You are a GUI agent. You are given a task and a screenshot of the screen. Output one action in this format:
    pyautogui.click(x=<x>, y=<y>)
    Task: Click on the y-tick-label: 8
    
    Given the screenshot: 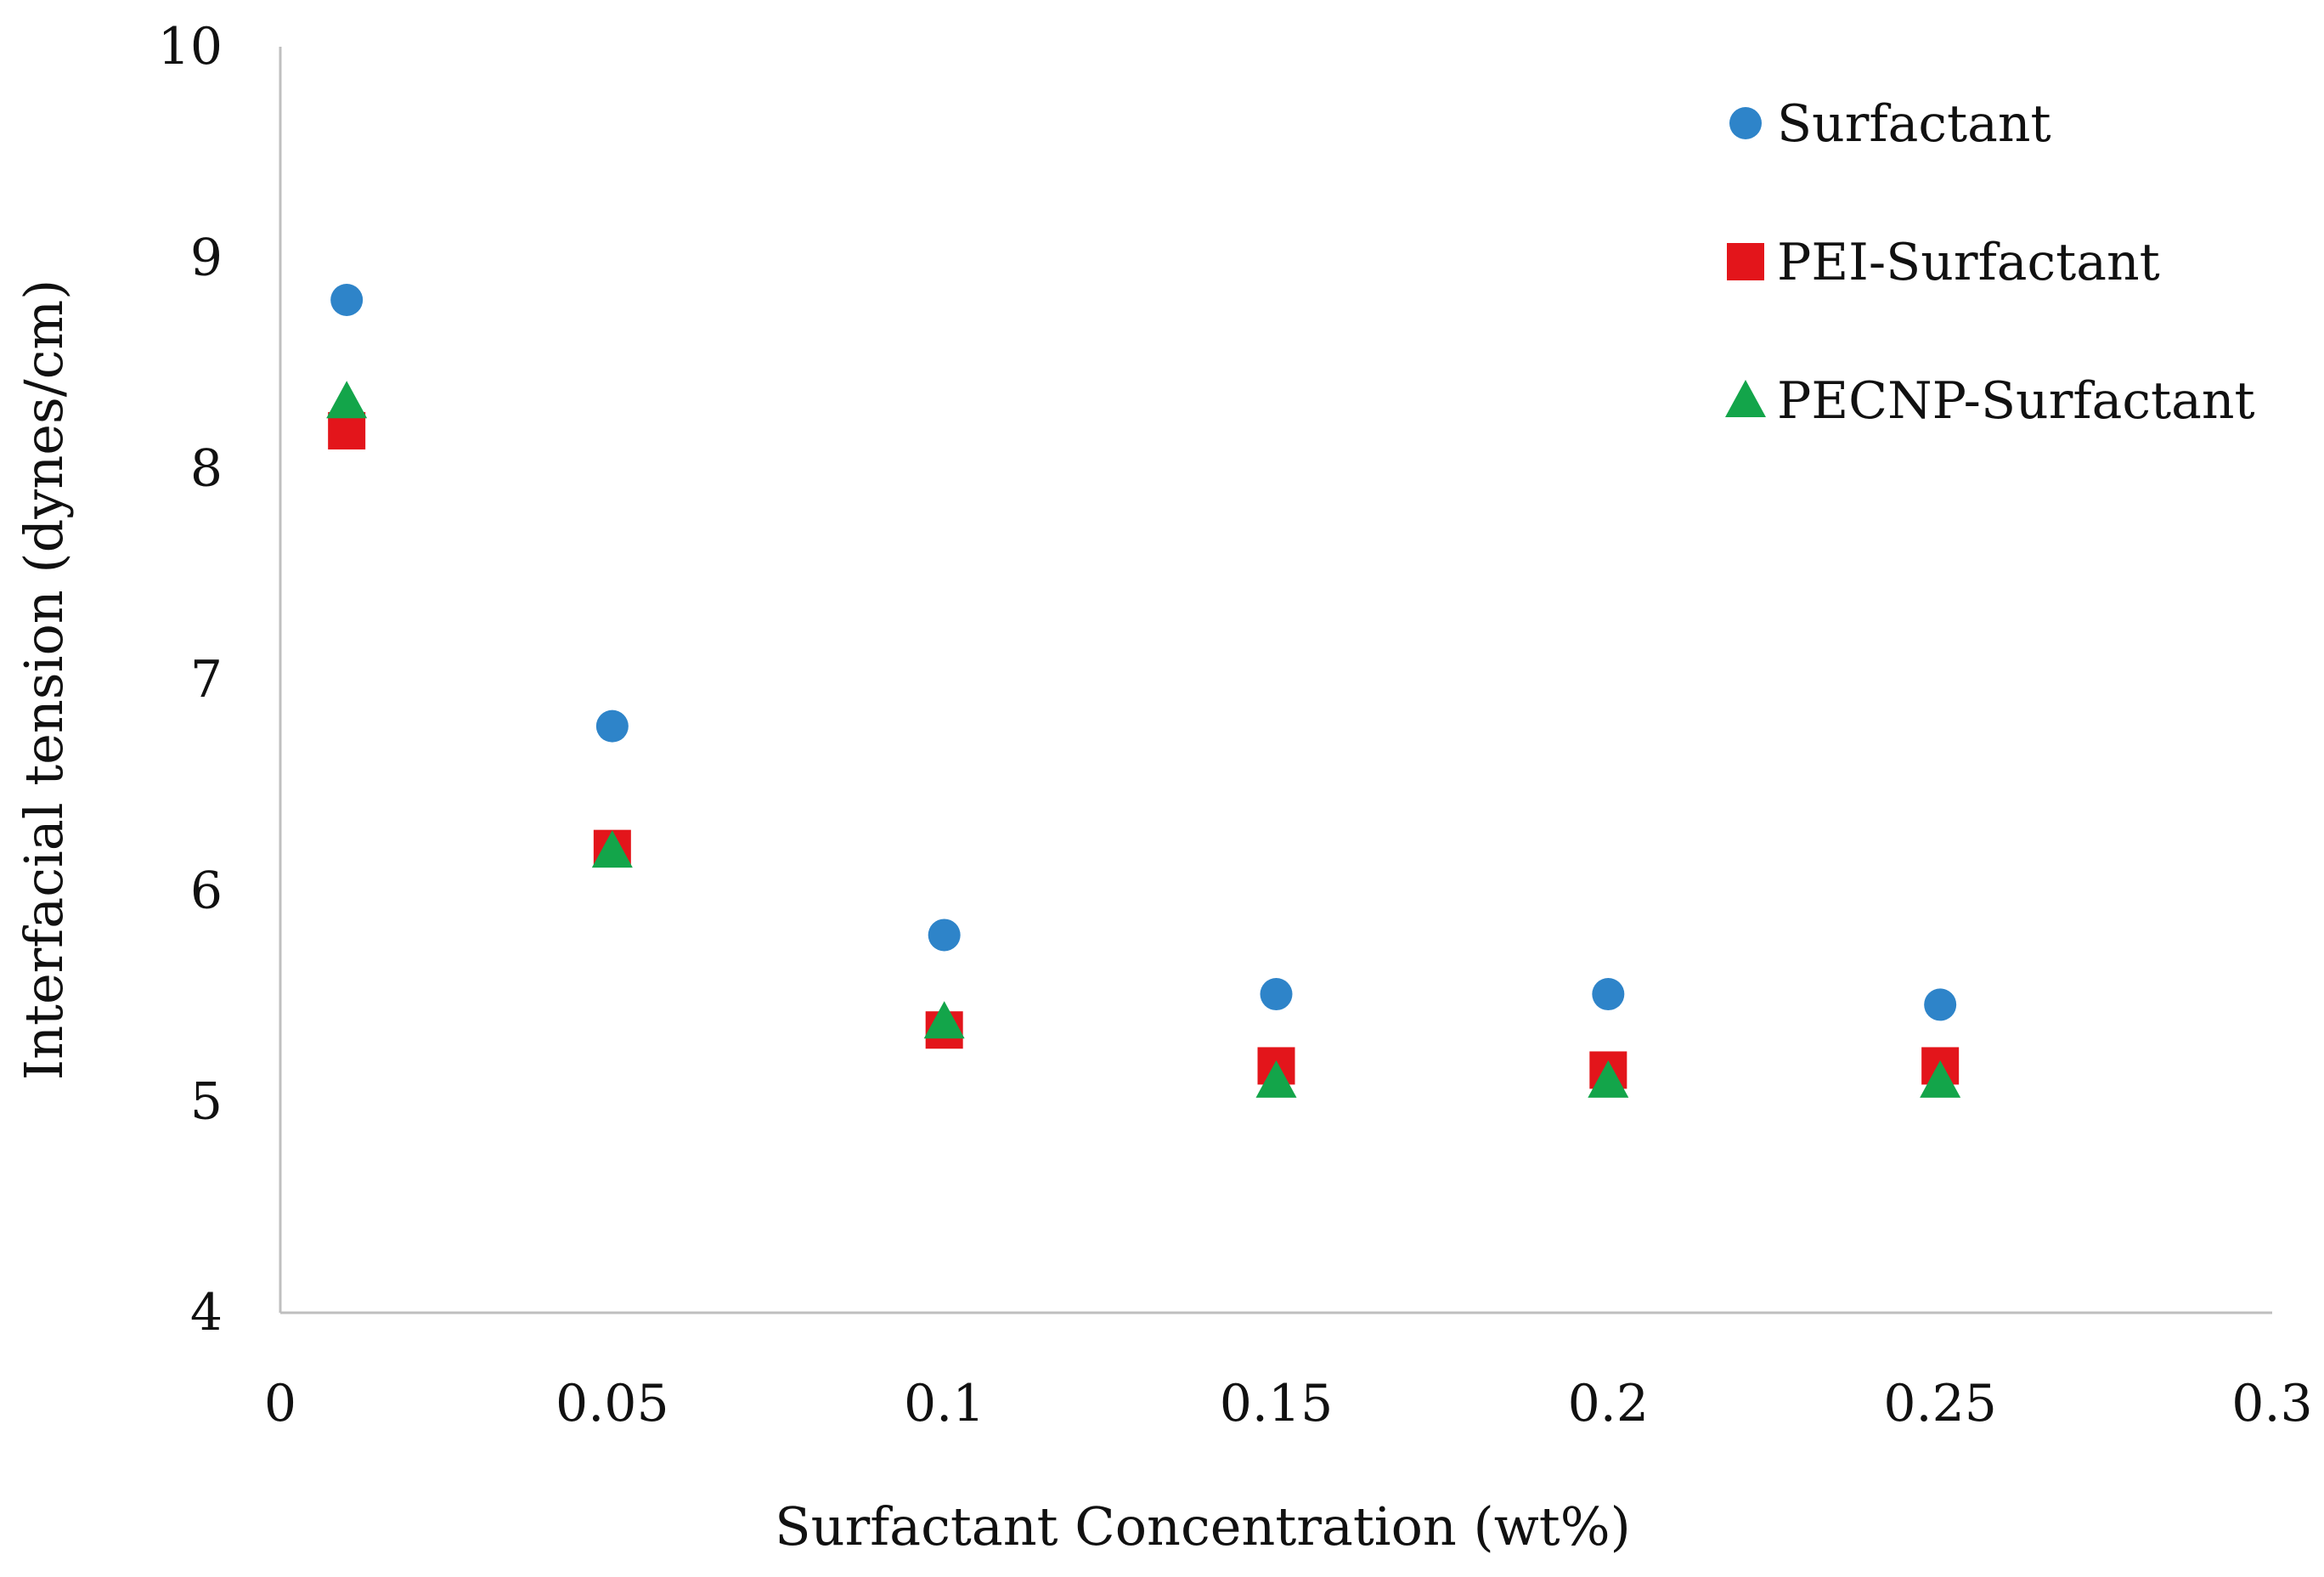 What is the action you would take?
    pyautogui.click(x=207, y=469)
    